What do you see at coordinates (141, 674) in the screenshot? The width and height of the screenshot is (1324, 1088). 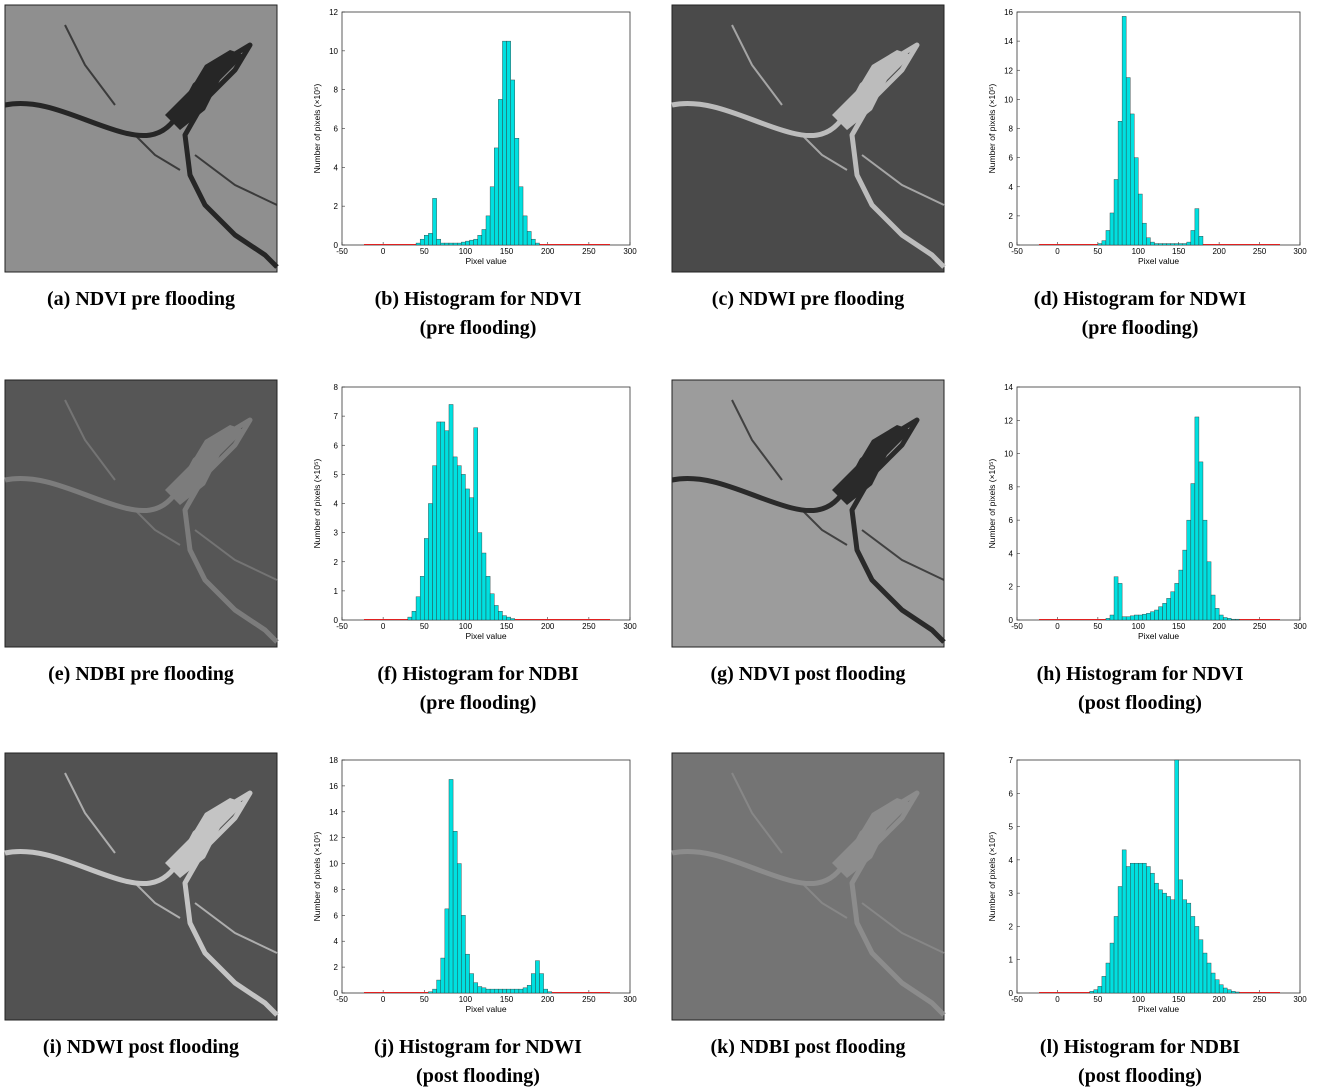 I see `caption: (e) NDBI pre flooding` at bounding box center [141, 674].